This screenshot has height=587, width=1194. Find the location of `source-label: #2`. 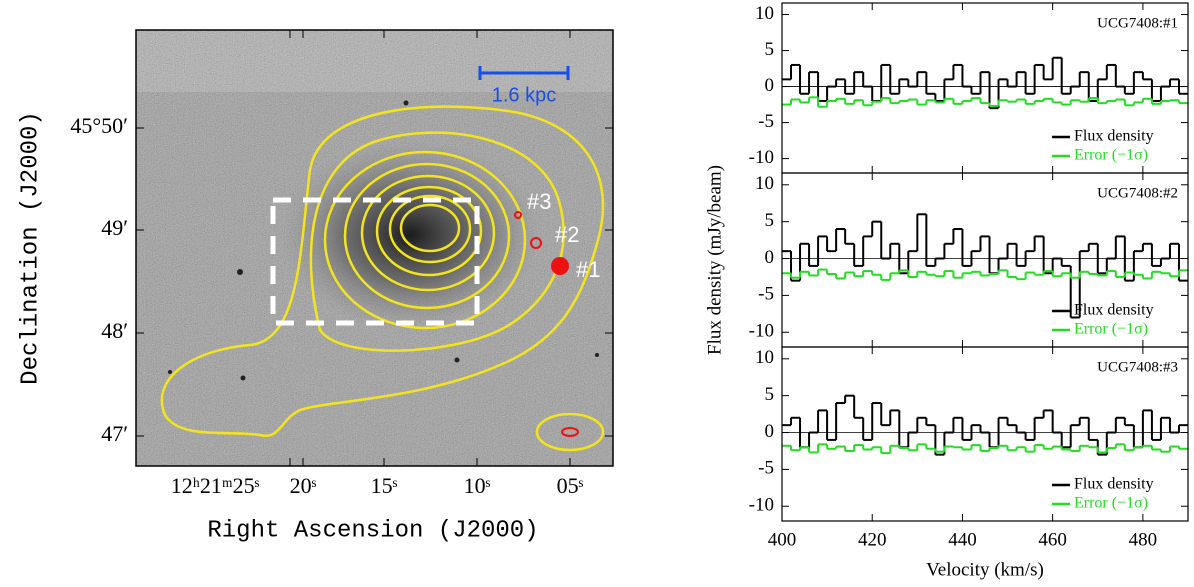

source-label: #2 is located at coordinates (567, 234).